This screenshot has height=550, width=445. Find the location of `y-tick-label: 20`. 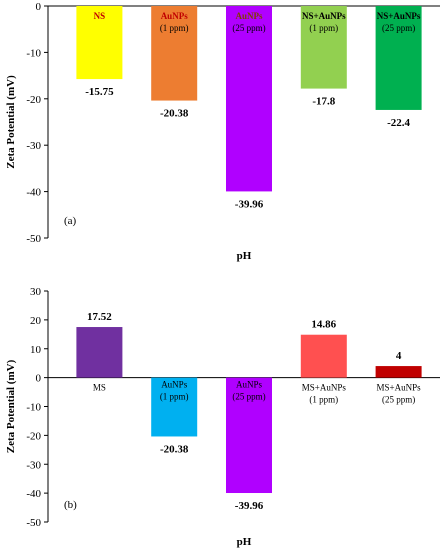

y-tick-label: 20 is located at coordinates (36, 321).